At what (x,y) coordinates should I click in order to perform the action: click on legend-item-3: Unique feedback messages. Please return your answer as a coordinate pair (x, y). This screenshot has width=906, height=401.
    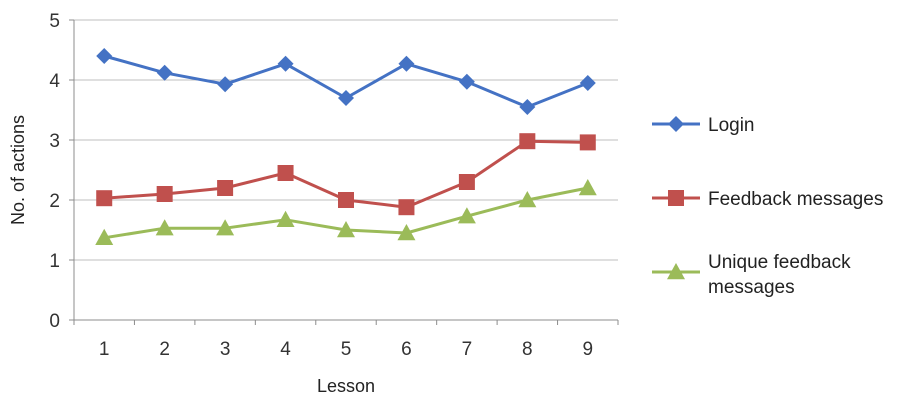
    Looking at the image, I should click on (751, 275).